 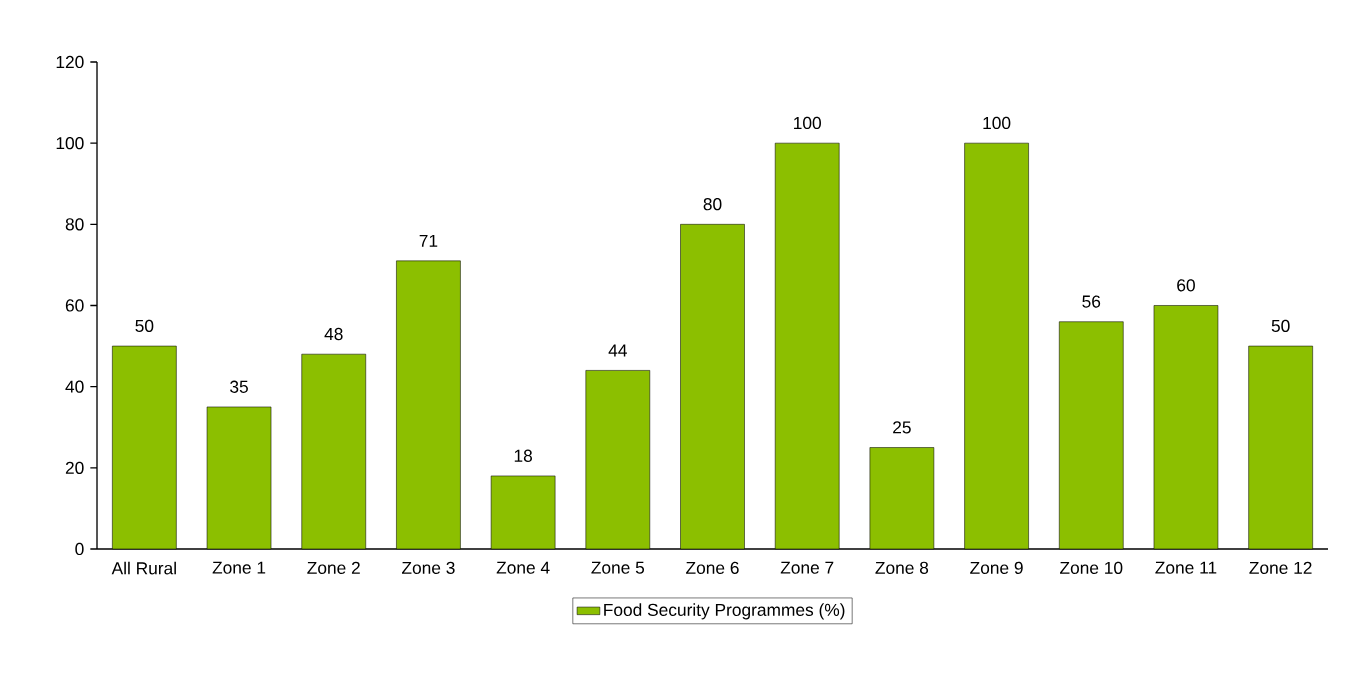 What do you see at coordinates (1280, 567) in the screenshot?
I see `x-tick-label: Zone 12` at bounding box center [1280, 567].